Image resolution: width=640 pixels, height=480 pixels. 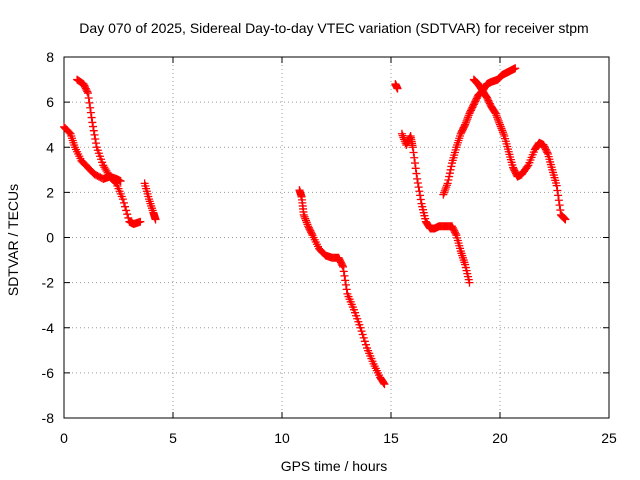 What do you see at coordinates (173, 438) in the screenshot?
I see `x-tick-label: 5` at bounding box center [173, 438].